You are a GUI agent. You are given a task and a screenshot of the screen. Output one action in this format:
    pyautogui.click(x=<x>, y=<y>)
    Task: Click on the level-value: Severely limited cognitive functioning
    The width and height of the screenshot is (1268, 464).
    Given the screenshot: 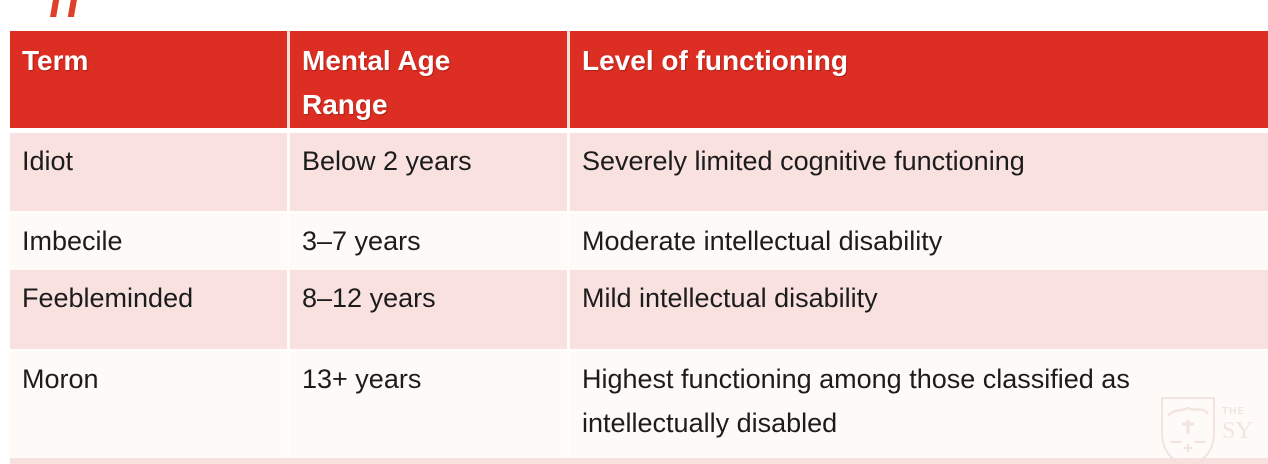 What is the action you would take?
    pyautogui.click(x=803, y=161)
    